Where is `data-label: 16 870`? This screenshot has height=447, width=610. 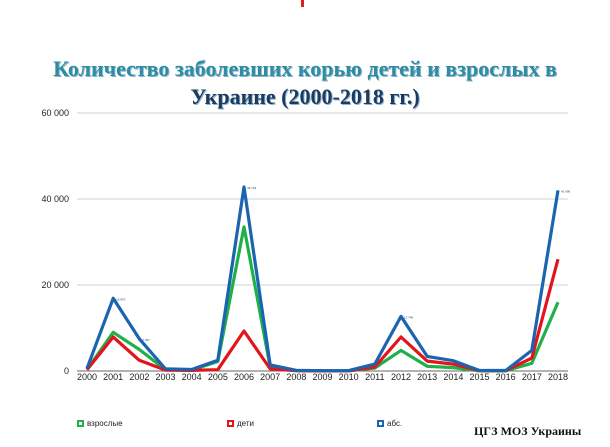 data-label: 16 870 is located at coordinates (121, 299).